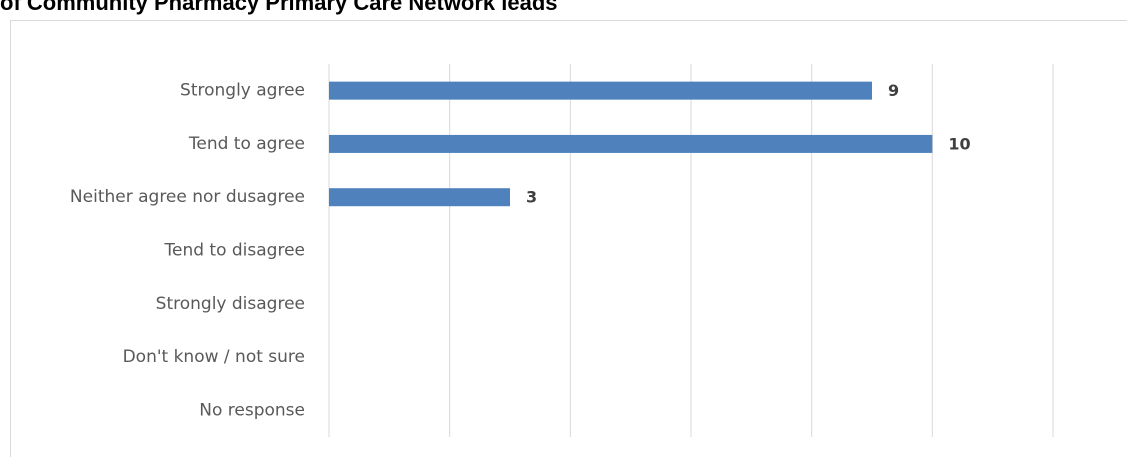  What do you see at coordinates (242, 91) in the screenshot?
I see `y-tick-label: Strongly agree` at bounding box center [242, 91].